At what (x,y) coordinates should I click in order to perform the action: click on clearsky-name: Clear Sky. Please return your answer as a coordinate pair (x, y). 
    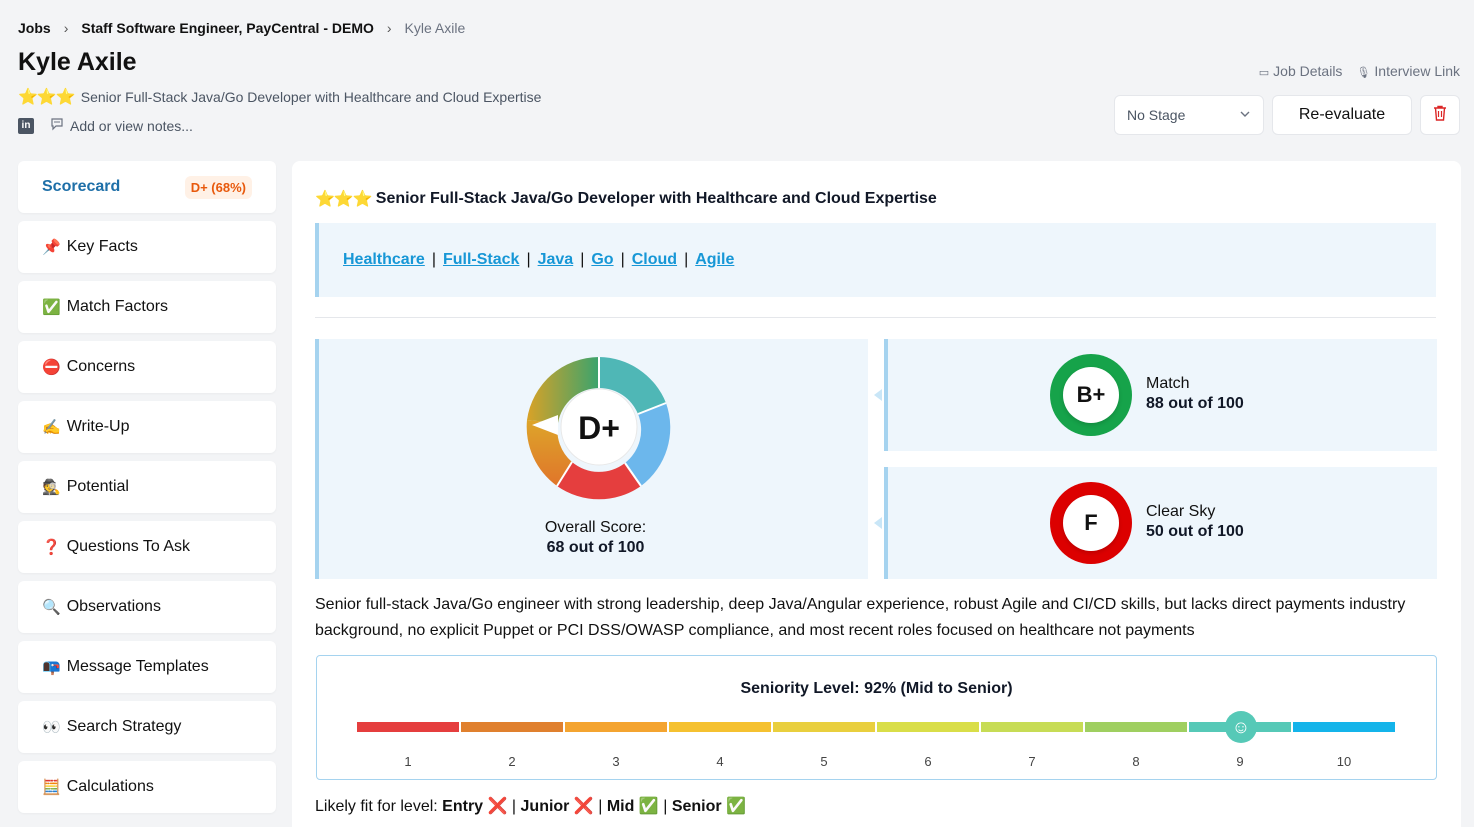
    Looking at the image, I should click on (1181, 511).